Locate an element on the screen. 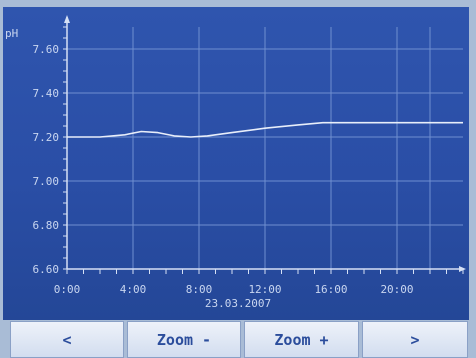  y-axis-unit-label: pH is located at coordinates (11, 33).